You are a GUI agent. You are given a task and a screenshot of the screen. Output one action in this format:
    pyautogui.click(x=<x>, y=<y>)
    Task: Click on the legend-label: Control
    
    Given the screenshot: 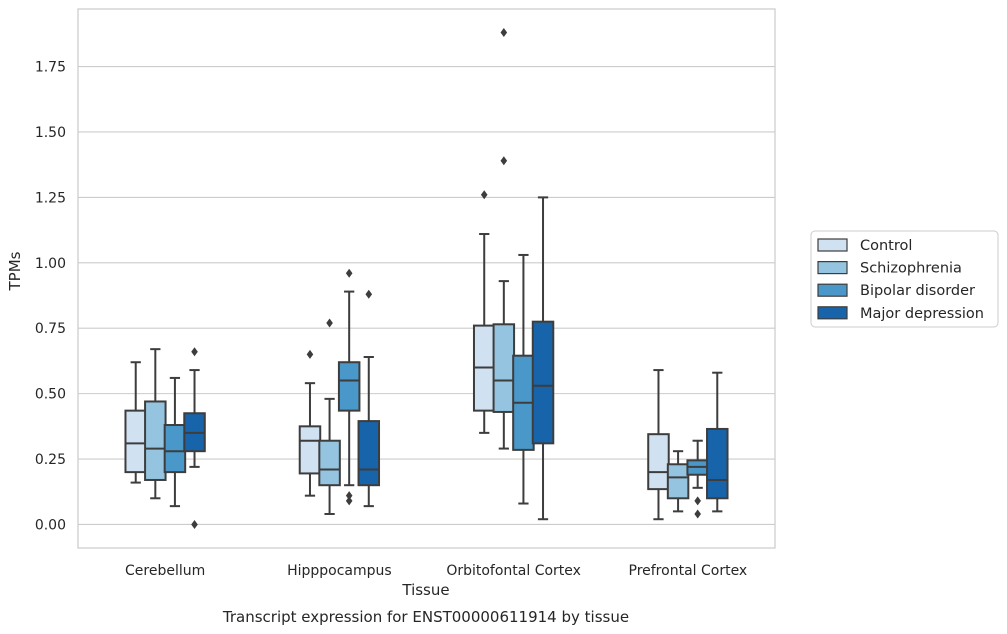 What is the action you would take?
    pyautogui.click(x=886, y=246)
    